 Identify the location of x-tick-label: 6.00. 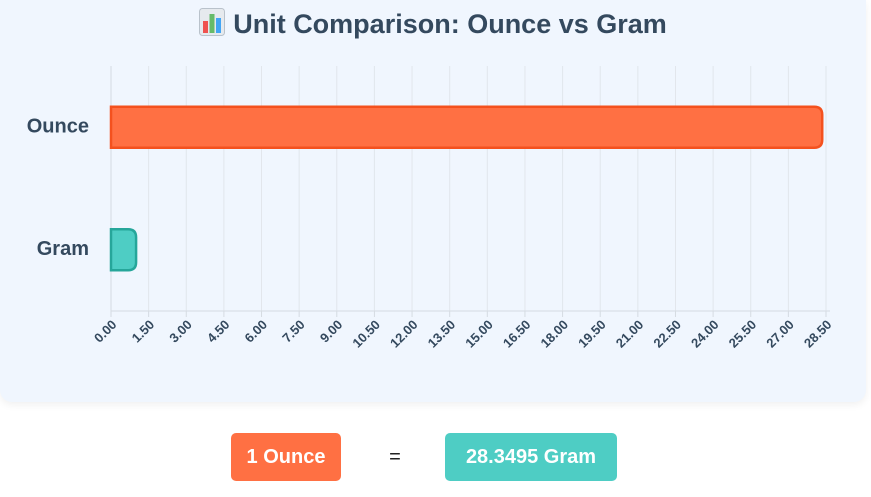
(256, 331).